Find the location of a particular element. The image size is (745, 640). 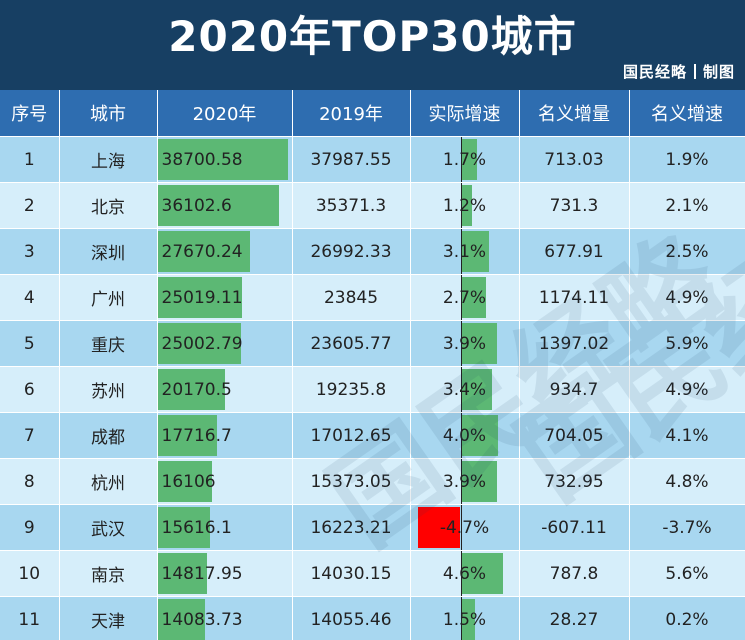

gdp-2020-cell: 17716.7 is located at coordinates (225, 435).